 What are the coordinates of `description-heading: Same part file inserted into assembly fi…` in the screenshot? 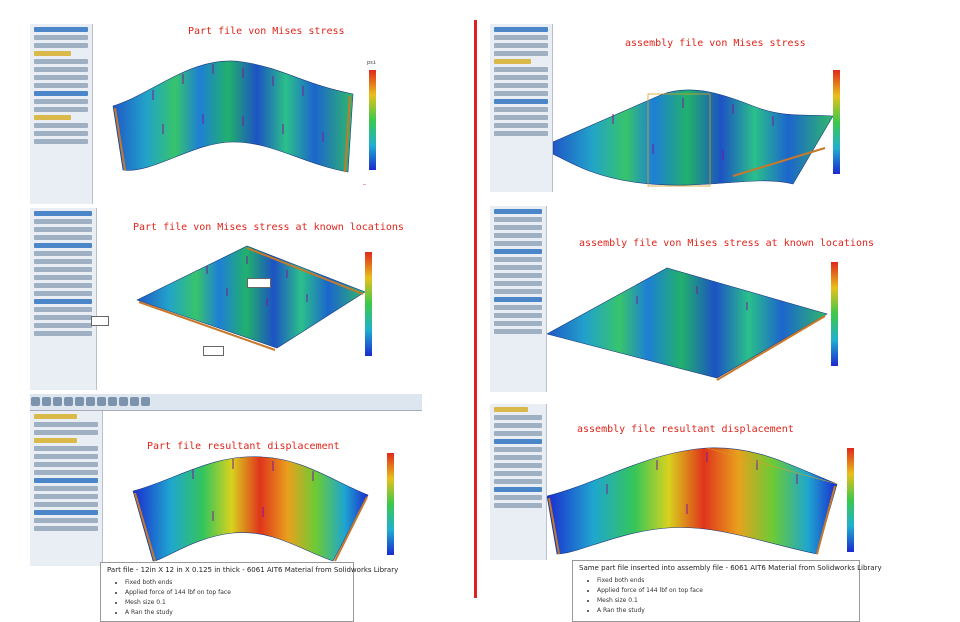 It's located at (730, 568).